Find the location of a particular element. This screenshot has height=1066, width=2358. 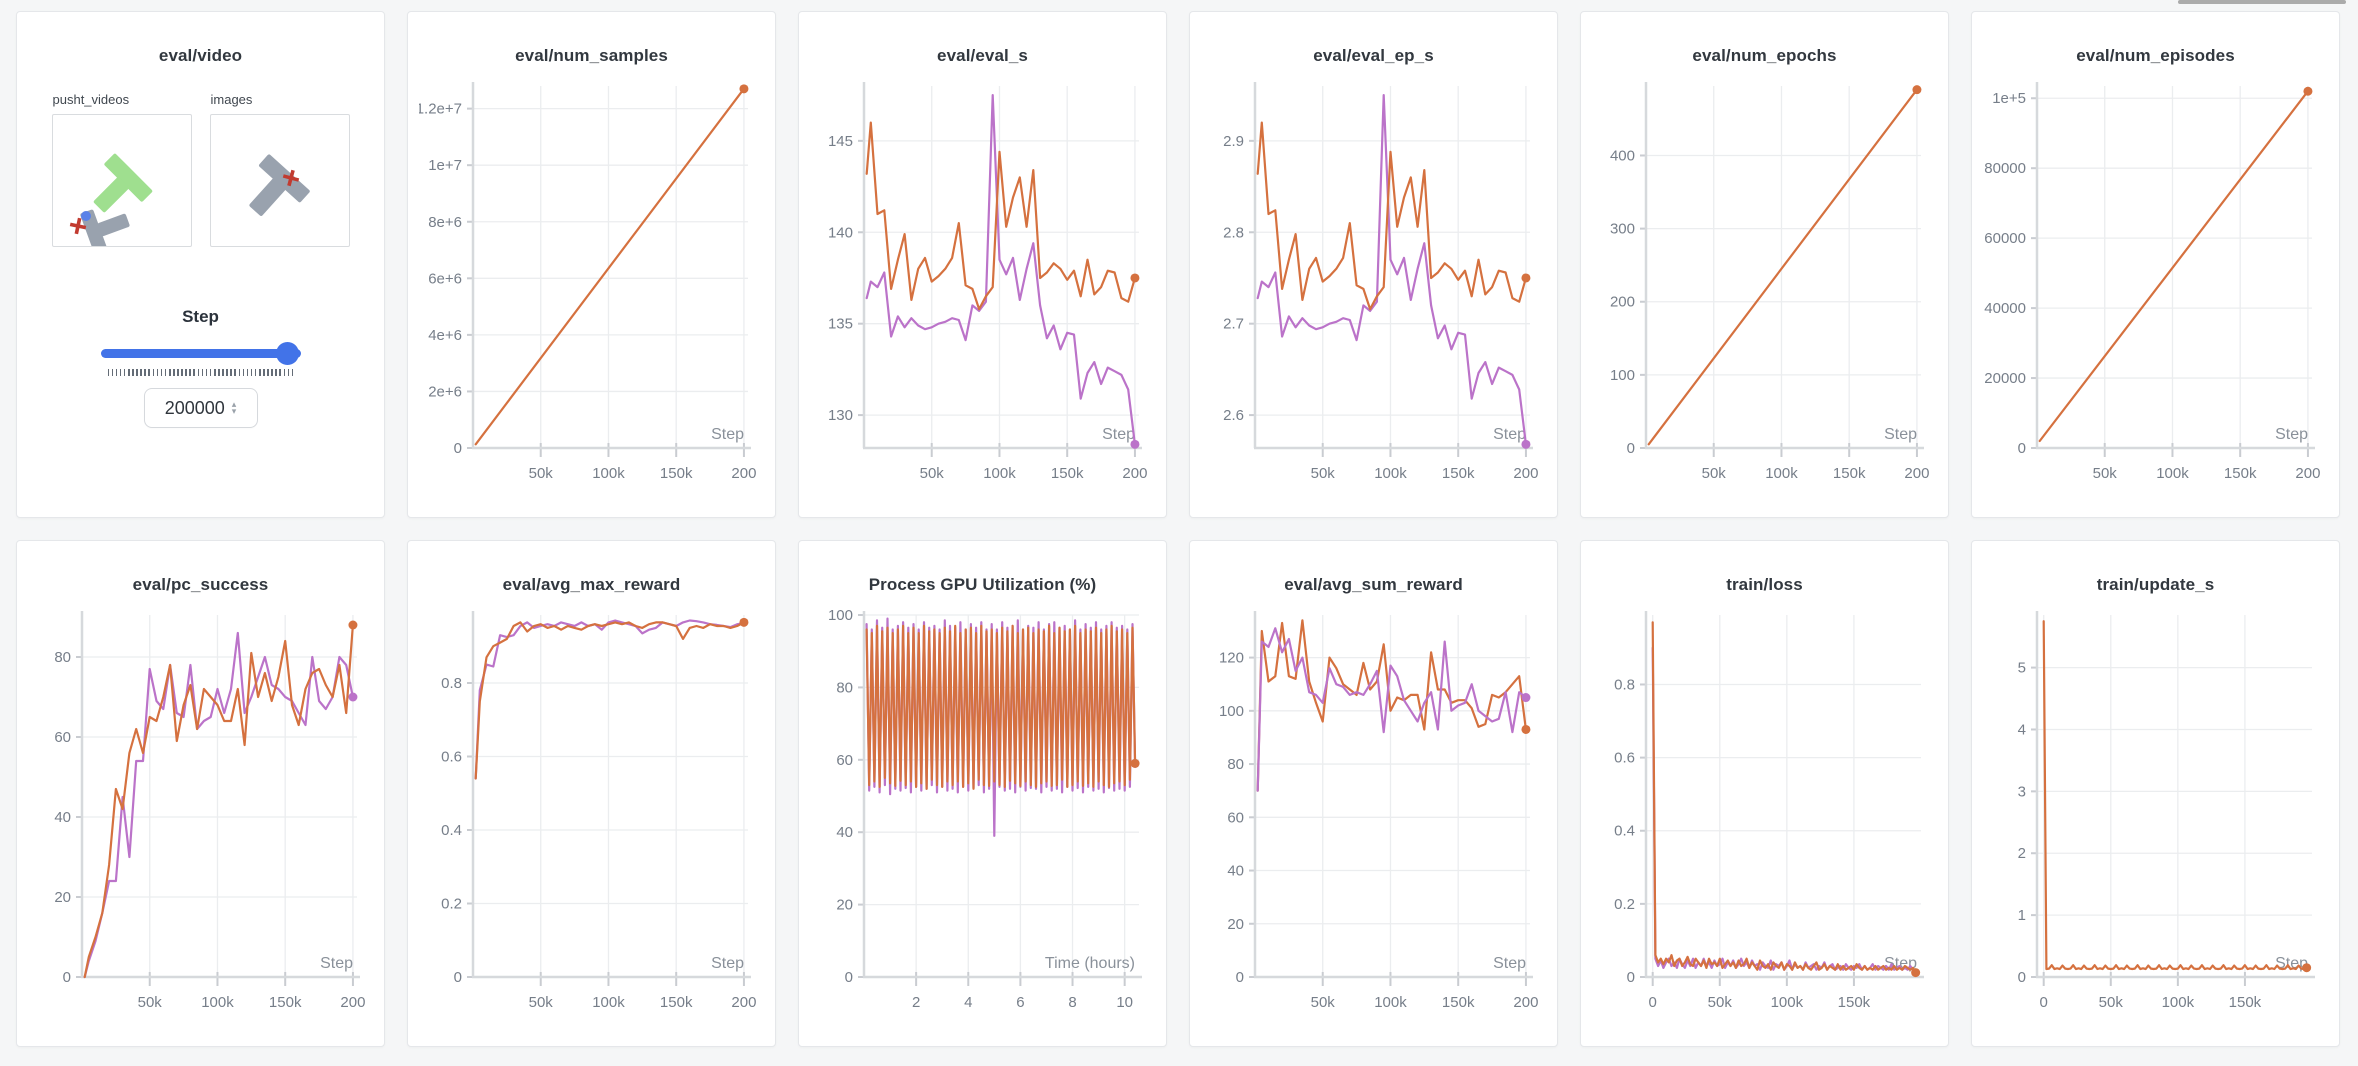

media-item-pusht-videos: pusht_videos is located at coordinates (121, 169).